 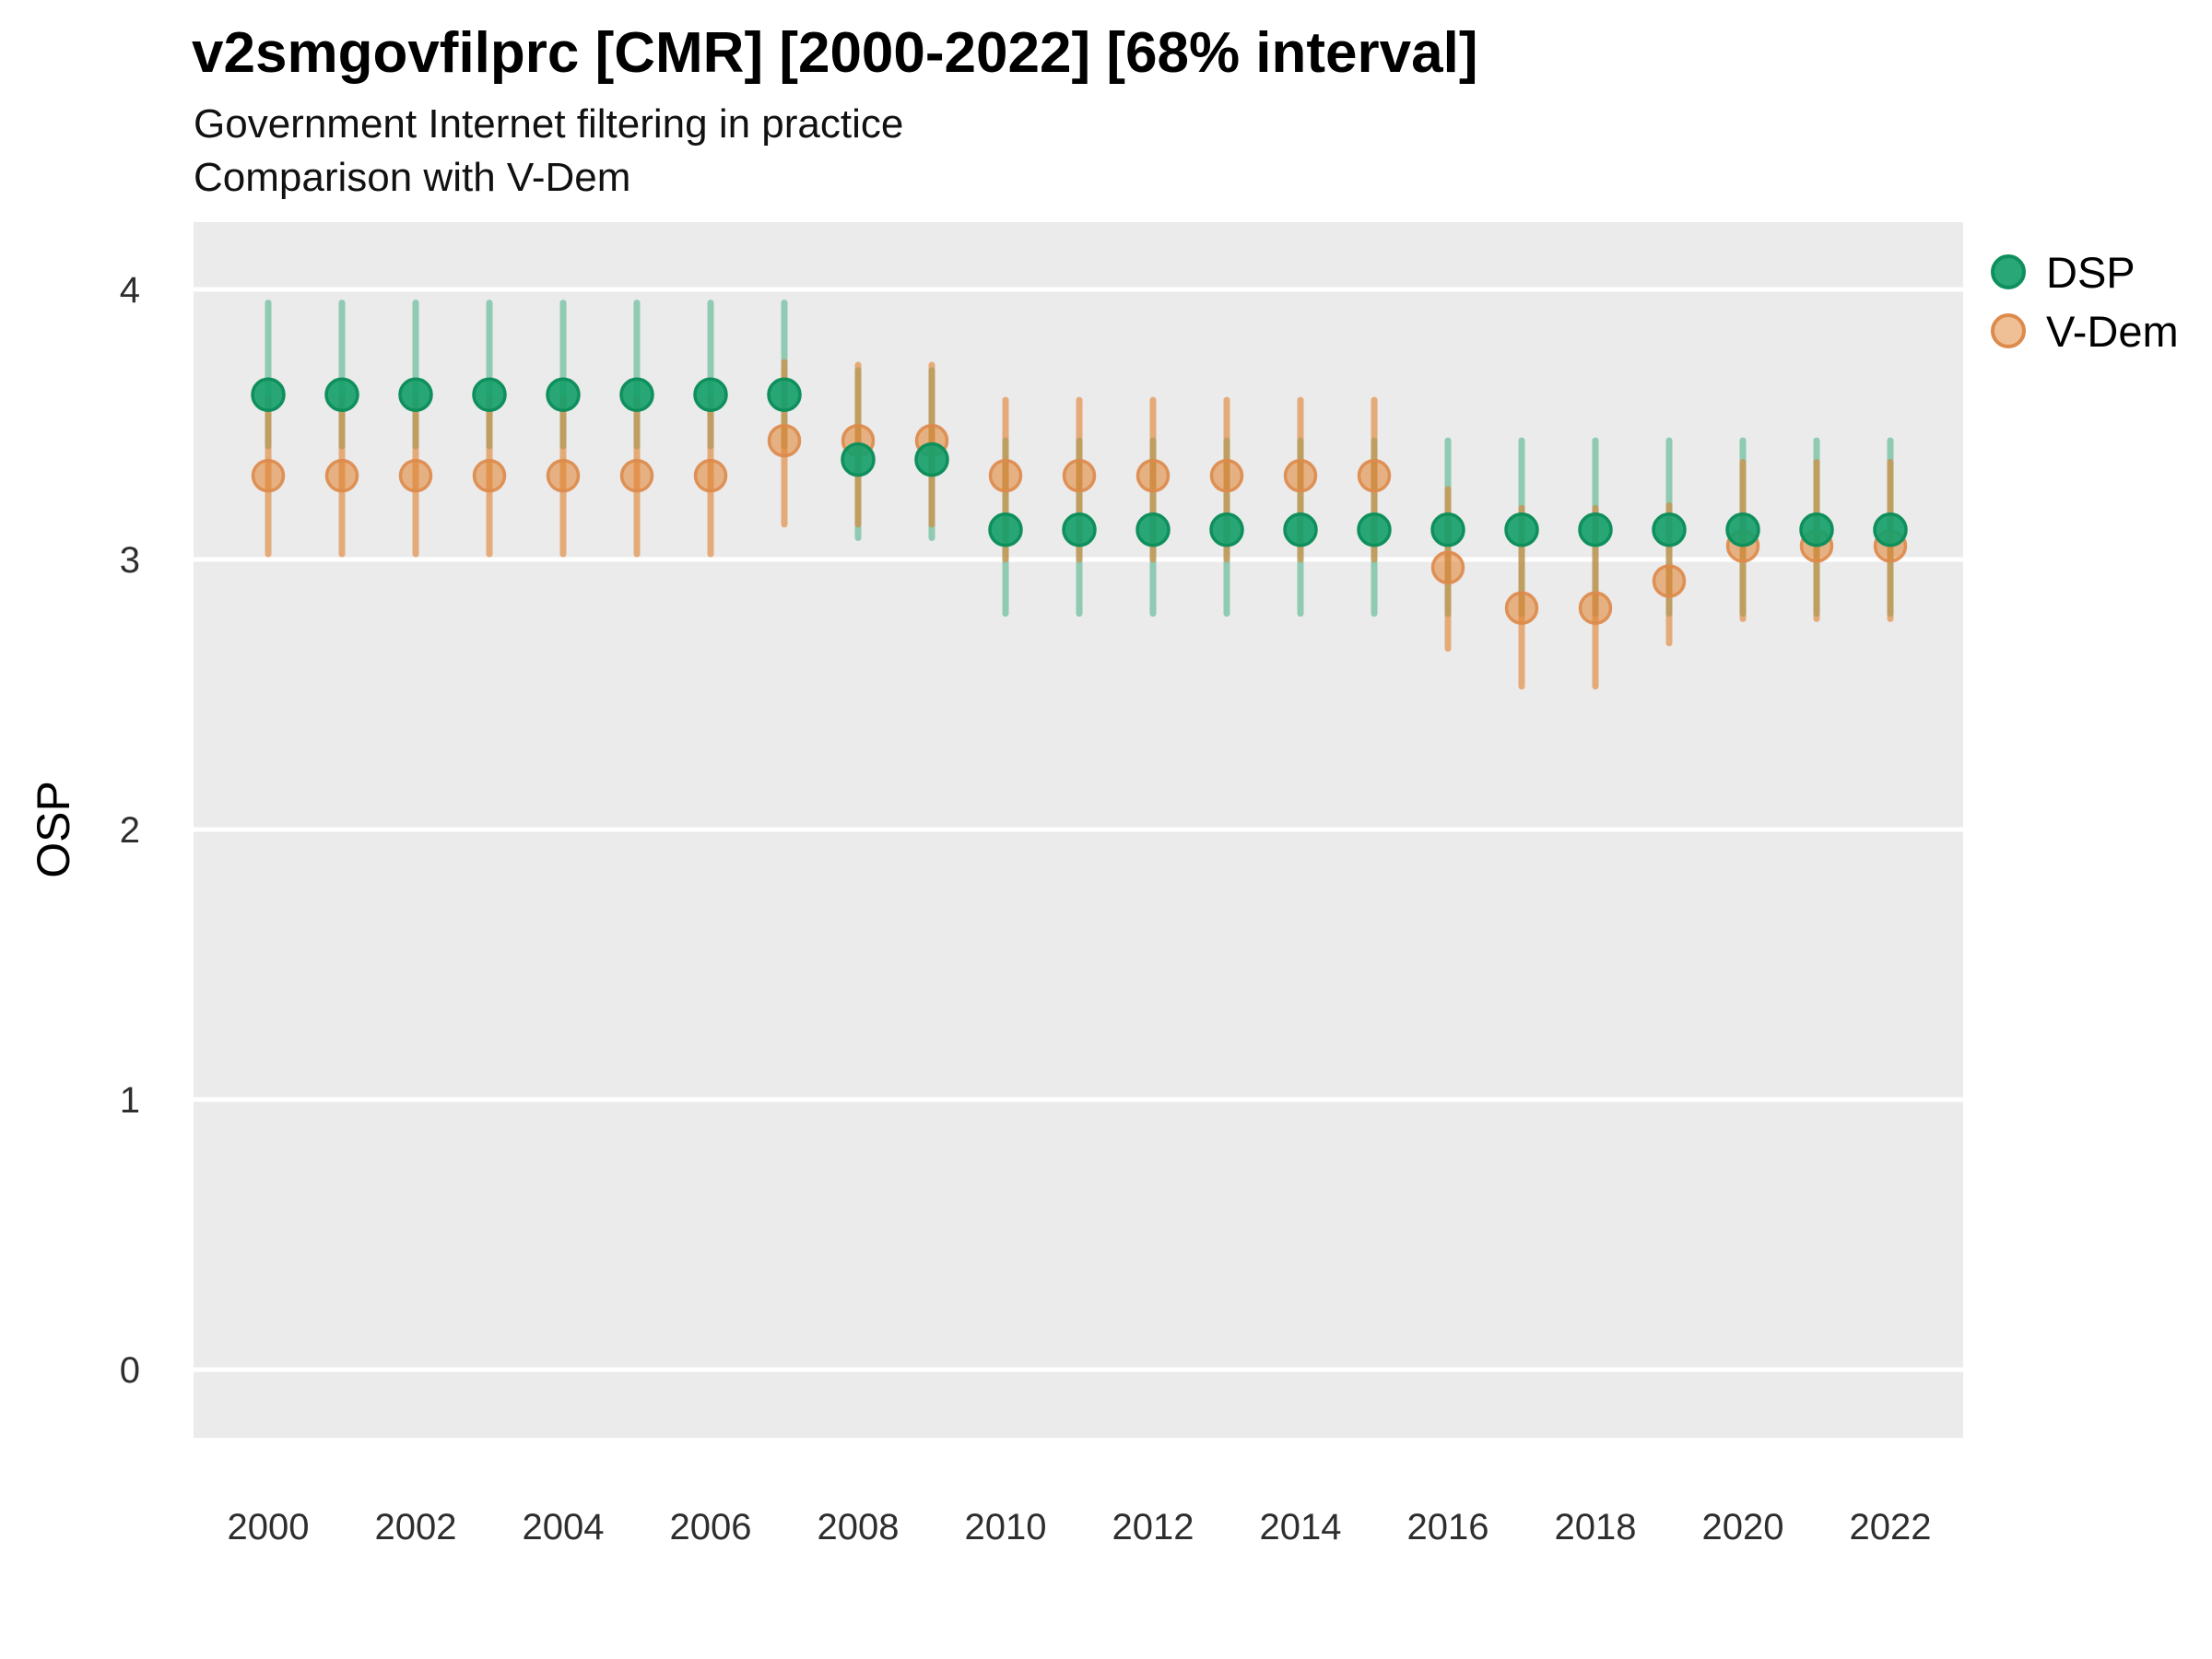 I want to click on chart-subtitle-comparison: Comparison with V-Dem, so click(x=412, y=177).